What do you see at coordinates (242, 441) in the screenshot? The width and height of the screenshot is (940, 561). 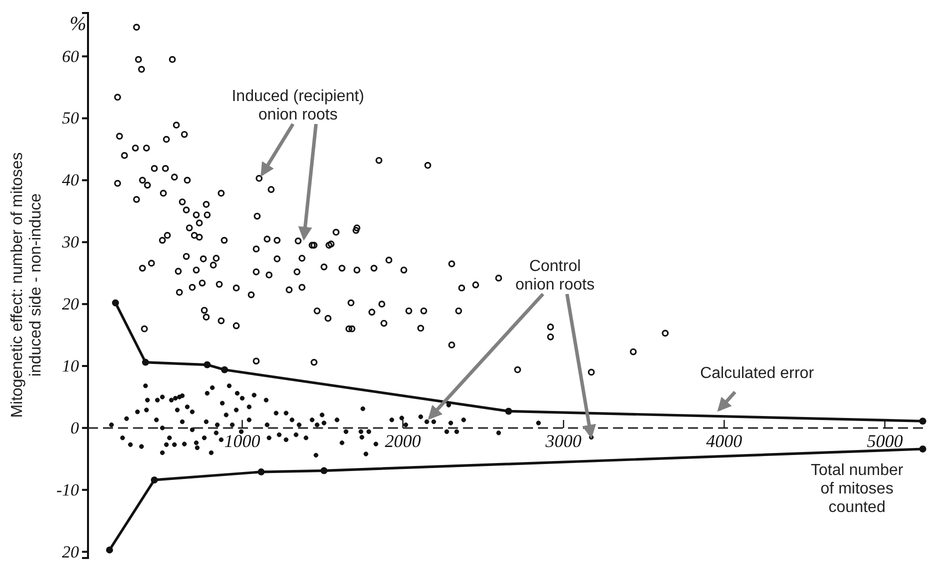 I see `x-tick-label: 1000` at bounding box center [242, 441].